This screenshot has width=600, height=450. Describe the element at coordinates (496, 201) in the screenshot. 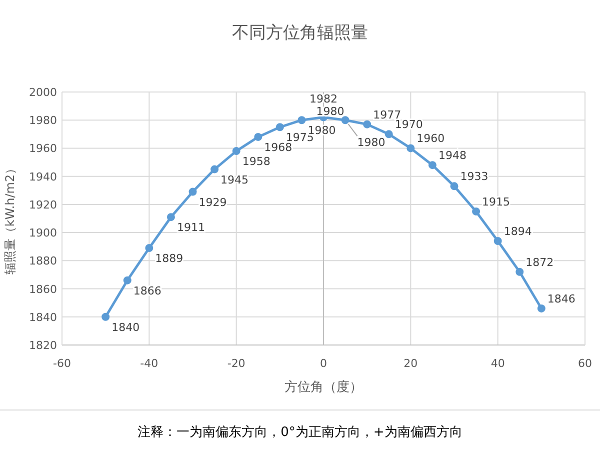

I see `data-label: 1915` at that location.